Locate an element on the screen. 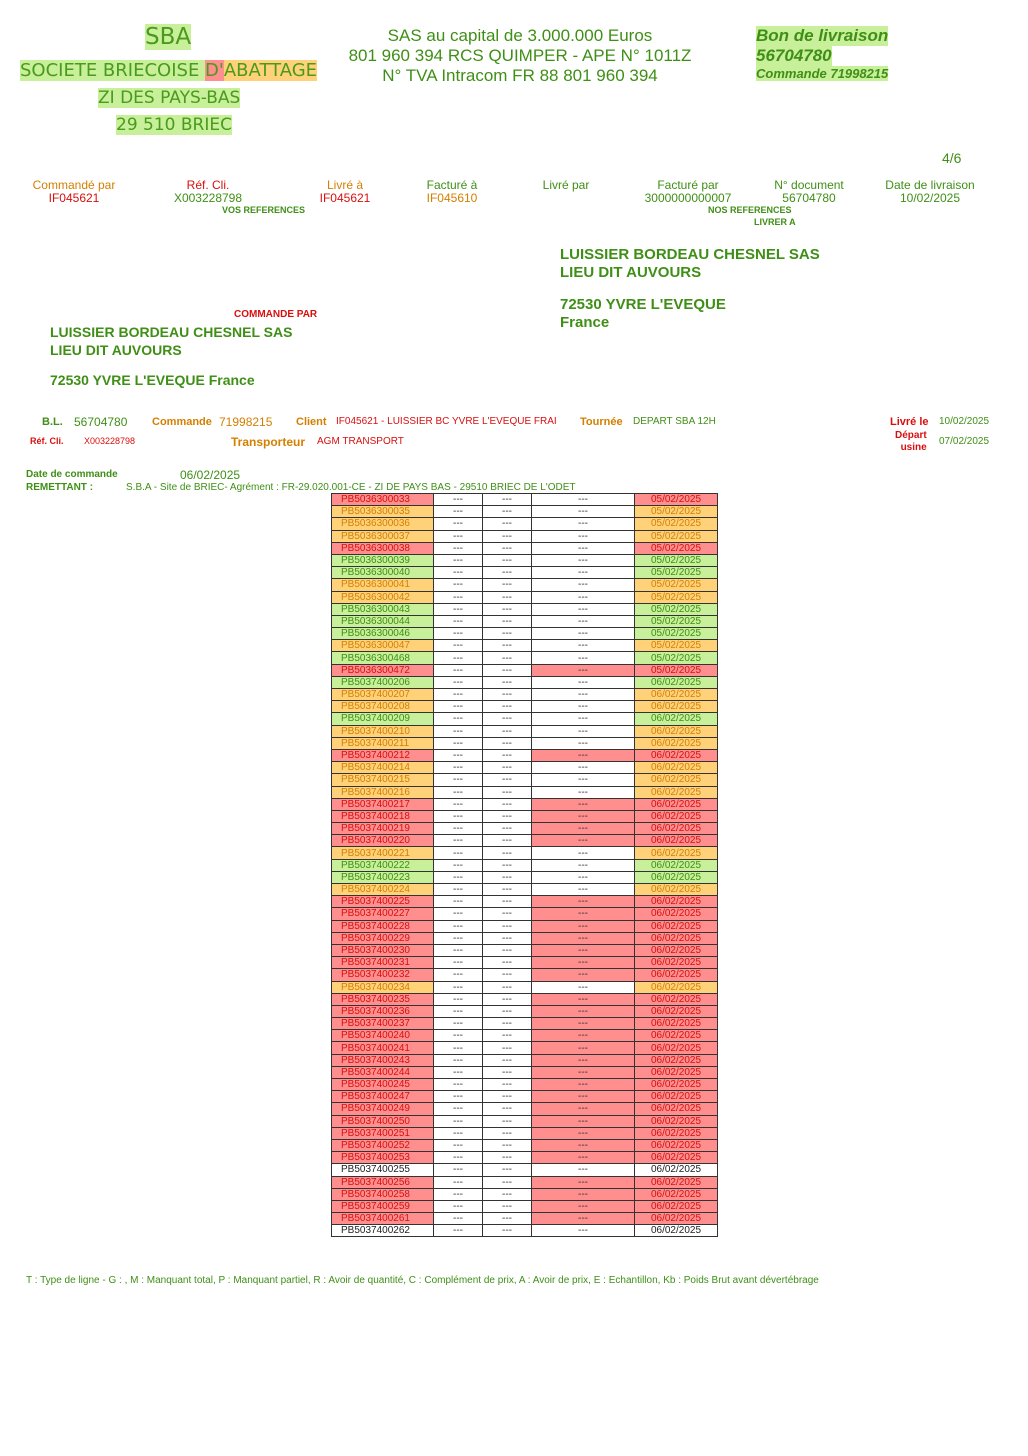 Image resolution: width=1028 pixels, height=1456 pixels. table-cell-ref: PB5037400261 is located at coordinates (382, 1219).